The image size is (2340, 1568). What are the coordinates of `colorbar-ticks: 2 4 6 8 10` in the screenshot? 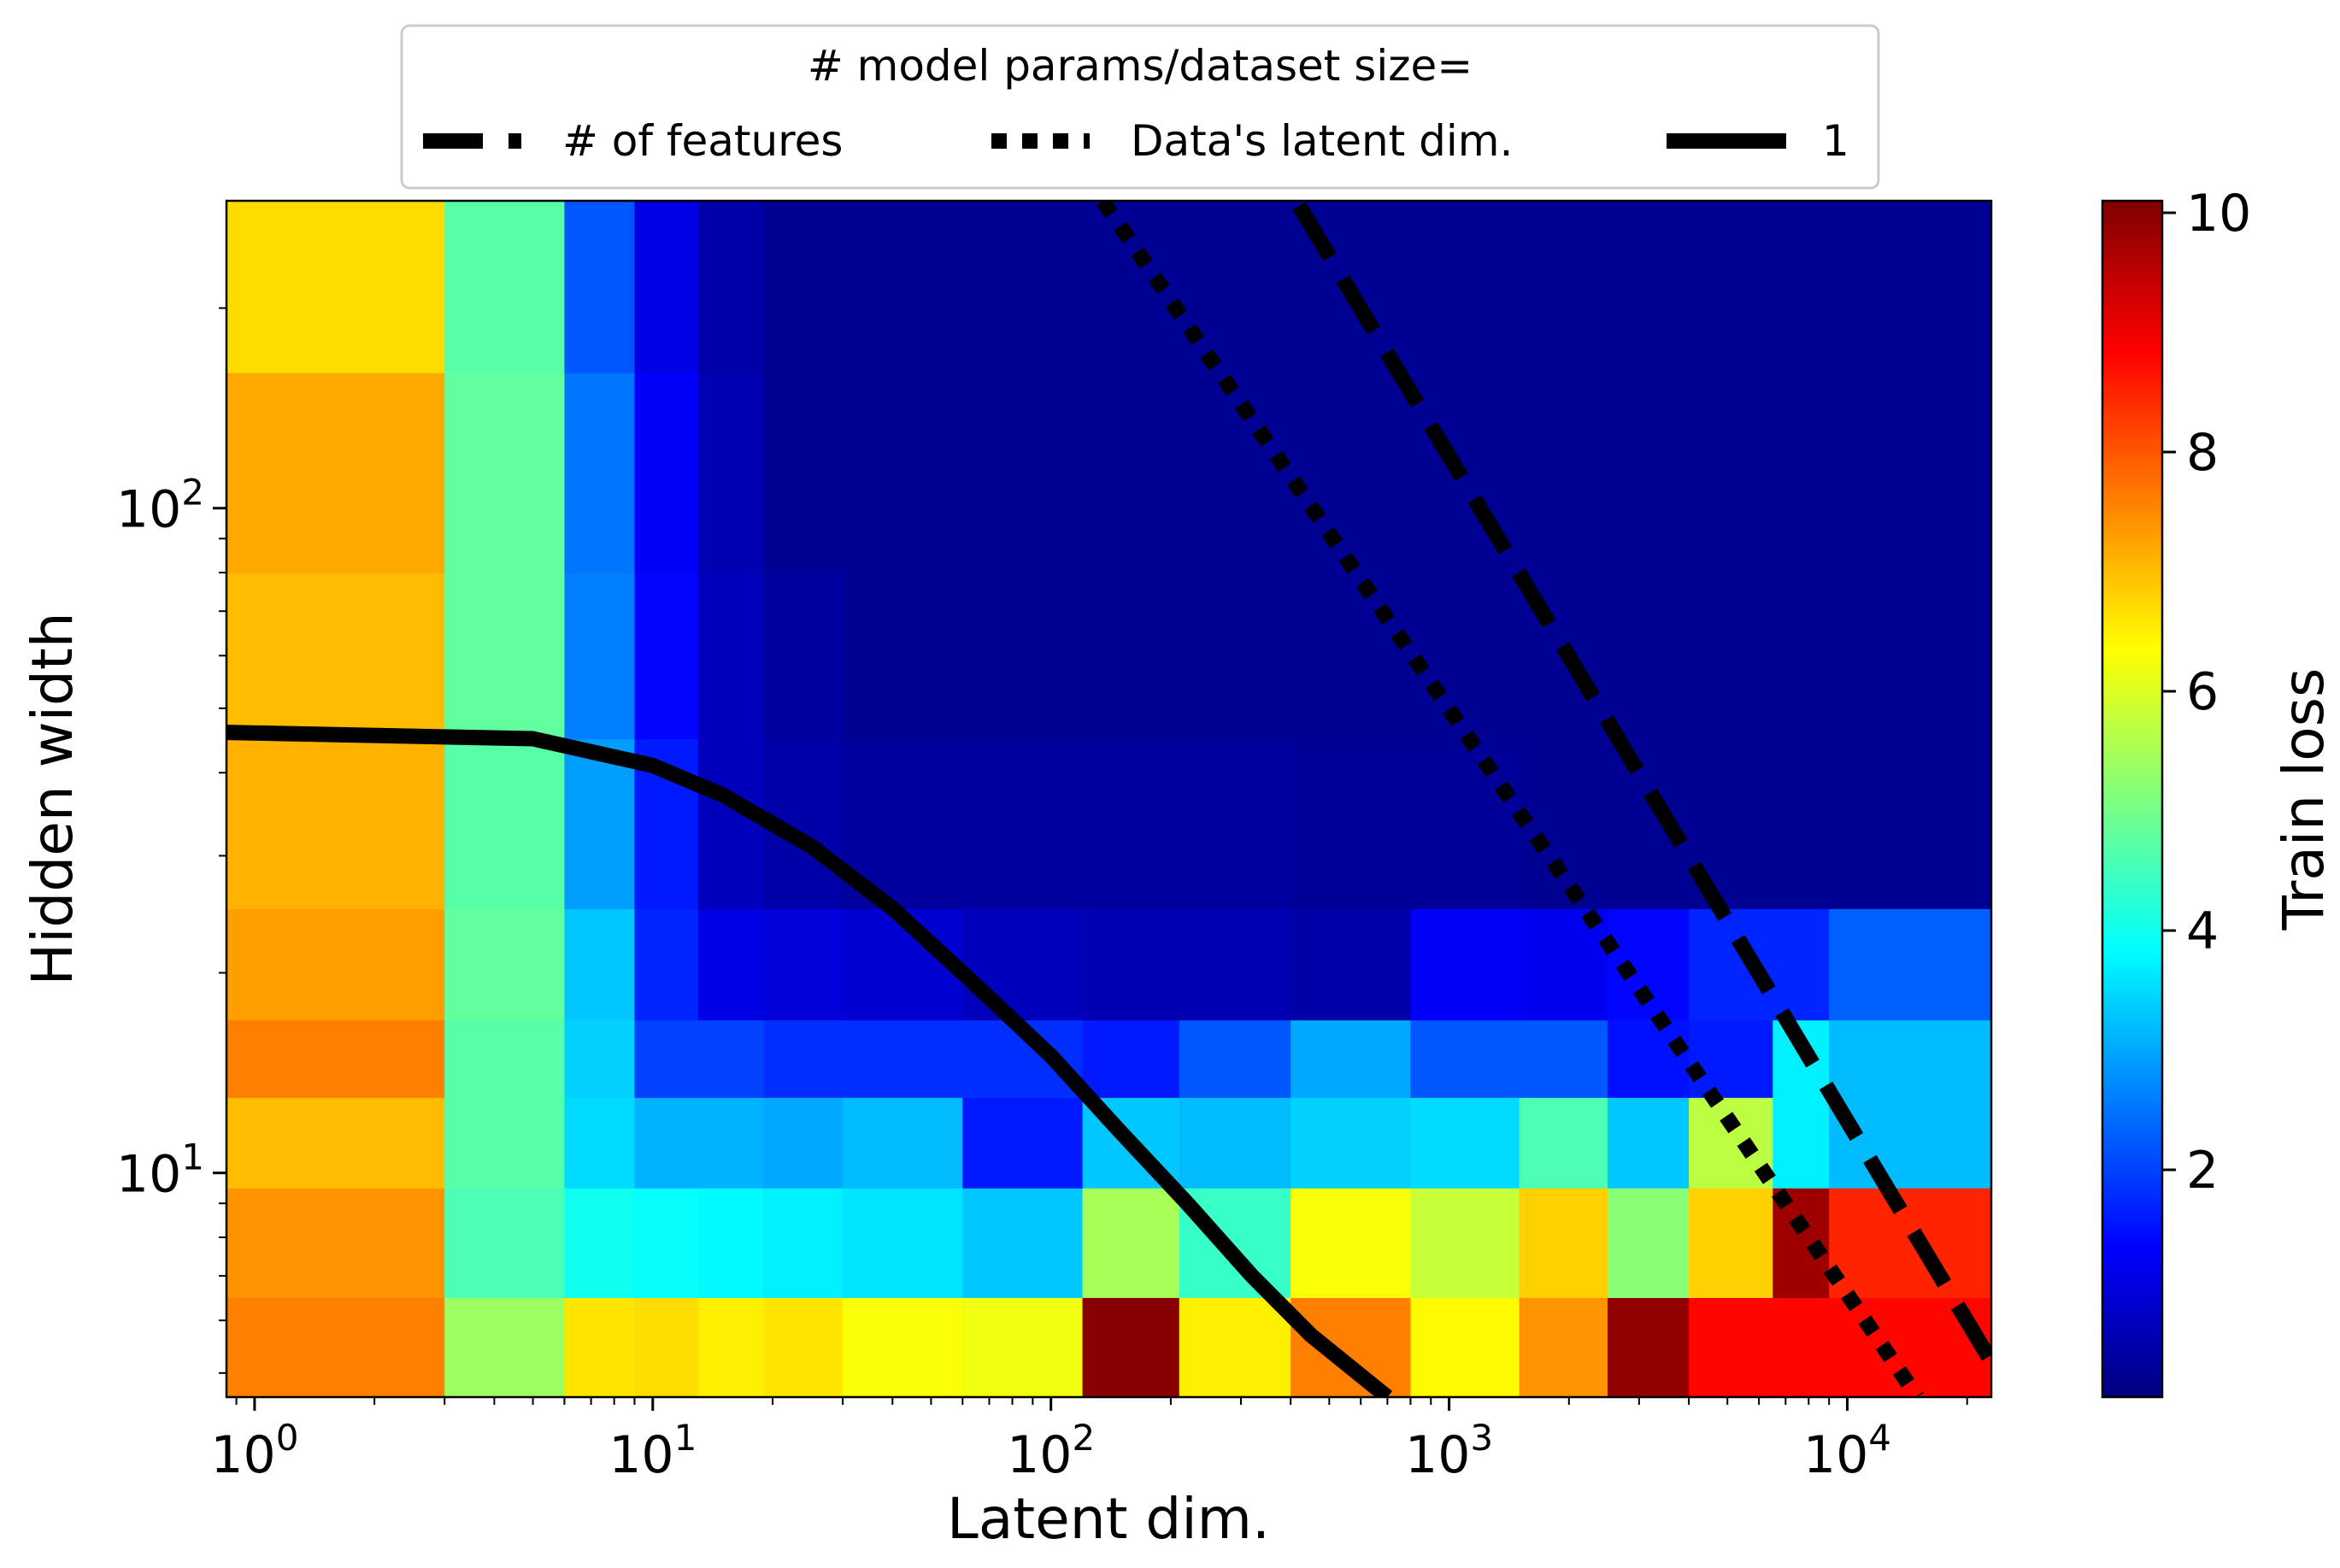 It's located at (2206, 692).